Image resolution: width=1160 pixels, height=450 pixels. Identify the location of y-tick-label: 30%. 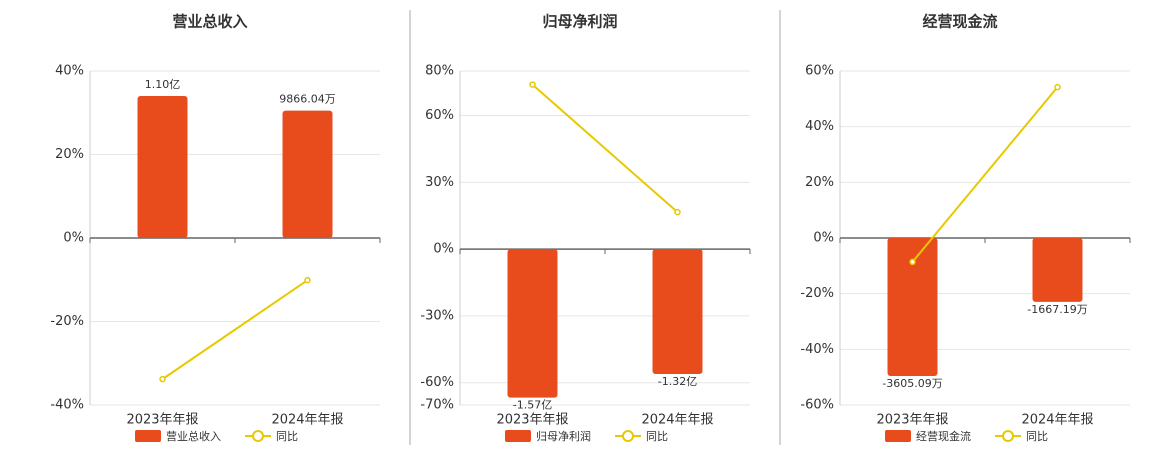
(439, 182).